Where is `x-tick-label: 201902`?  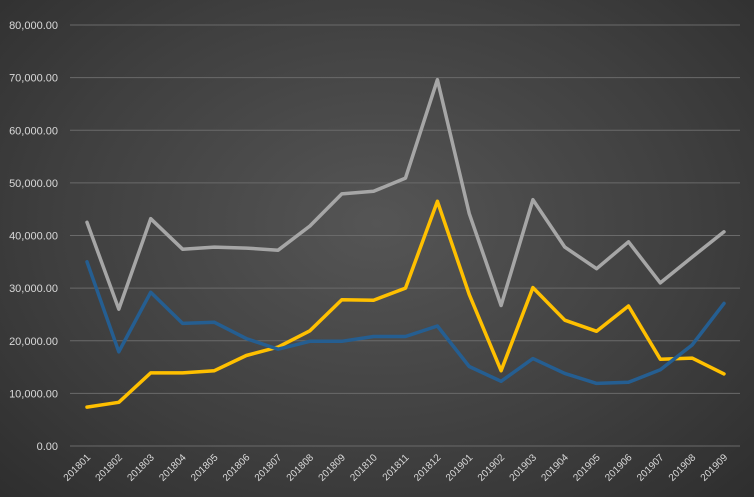 x-tick-label: 201902 is located at coordinates (492, 468).